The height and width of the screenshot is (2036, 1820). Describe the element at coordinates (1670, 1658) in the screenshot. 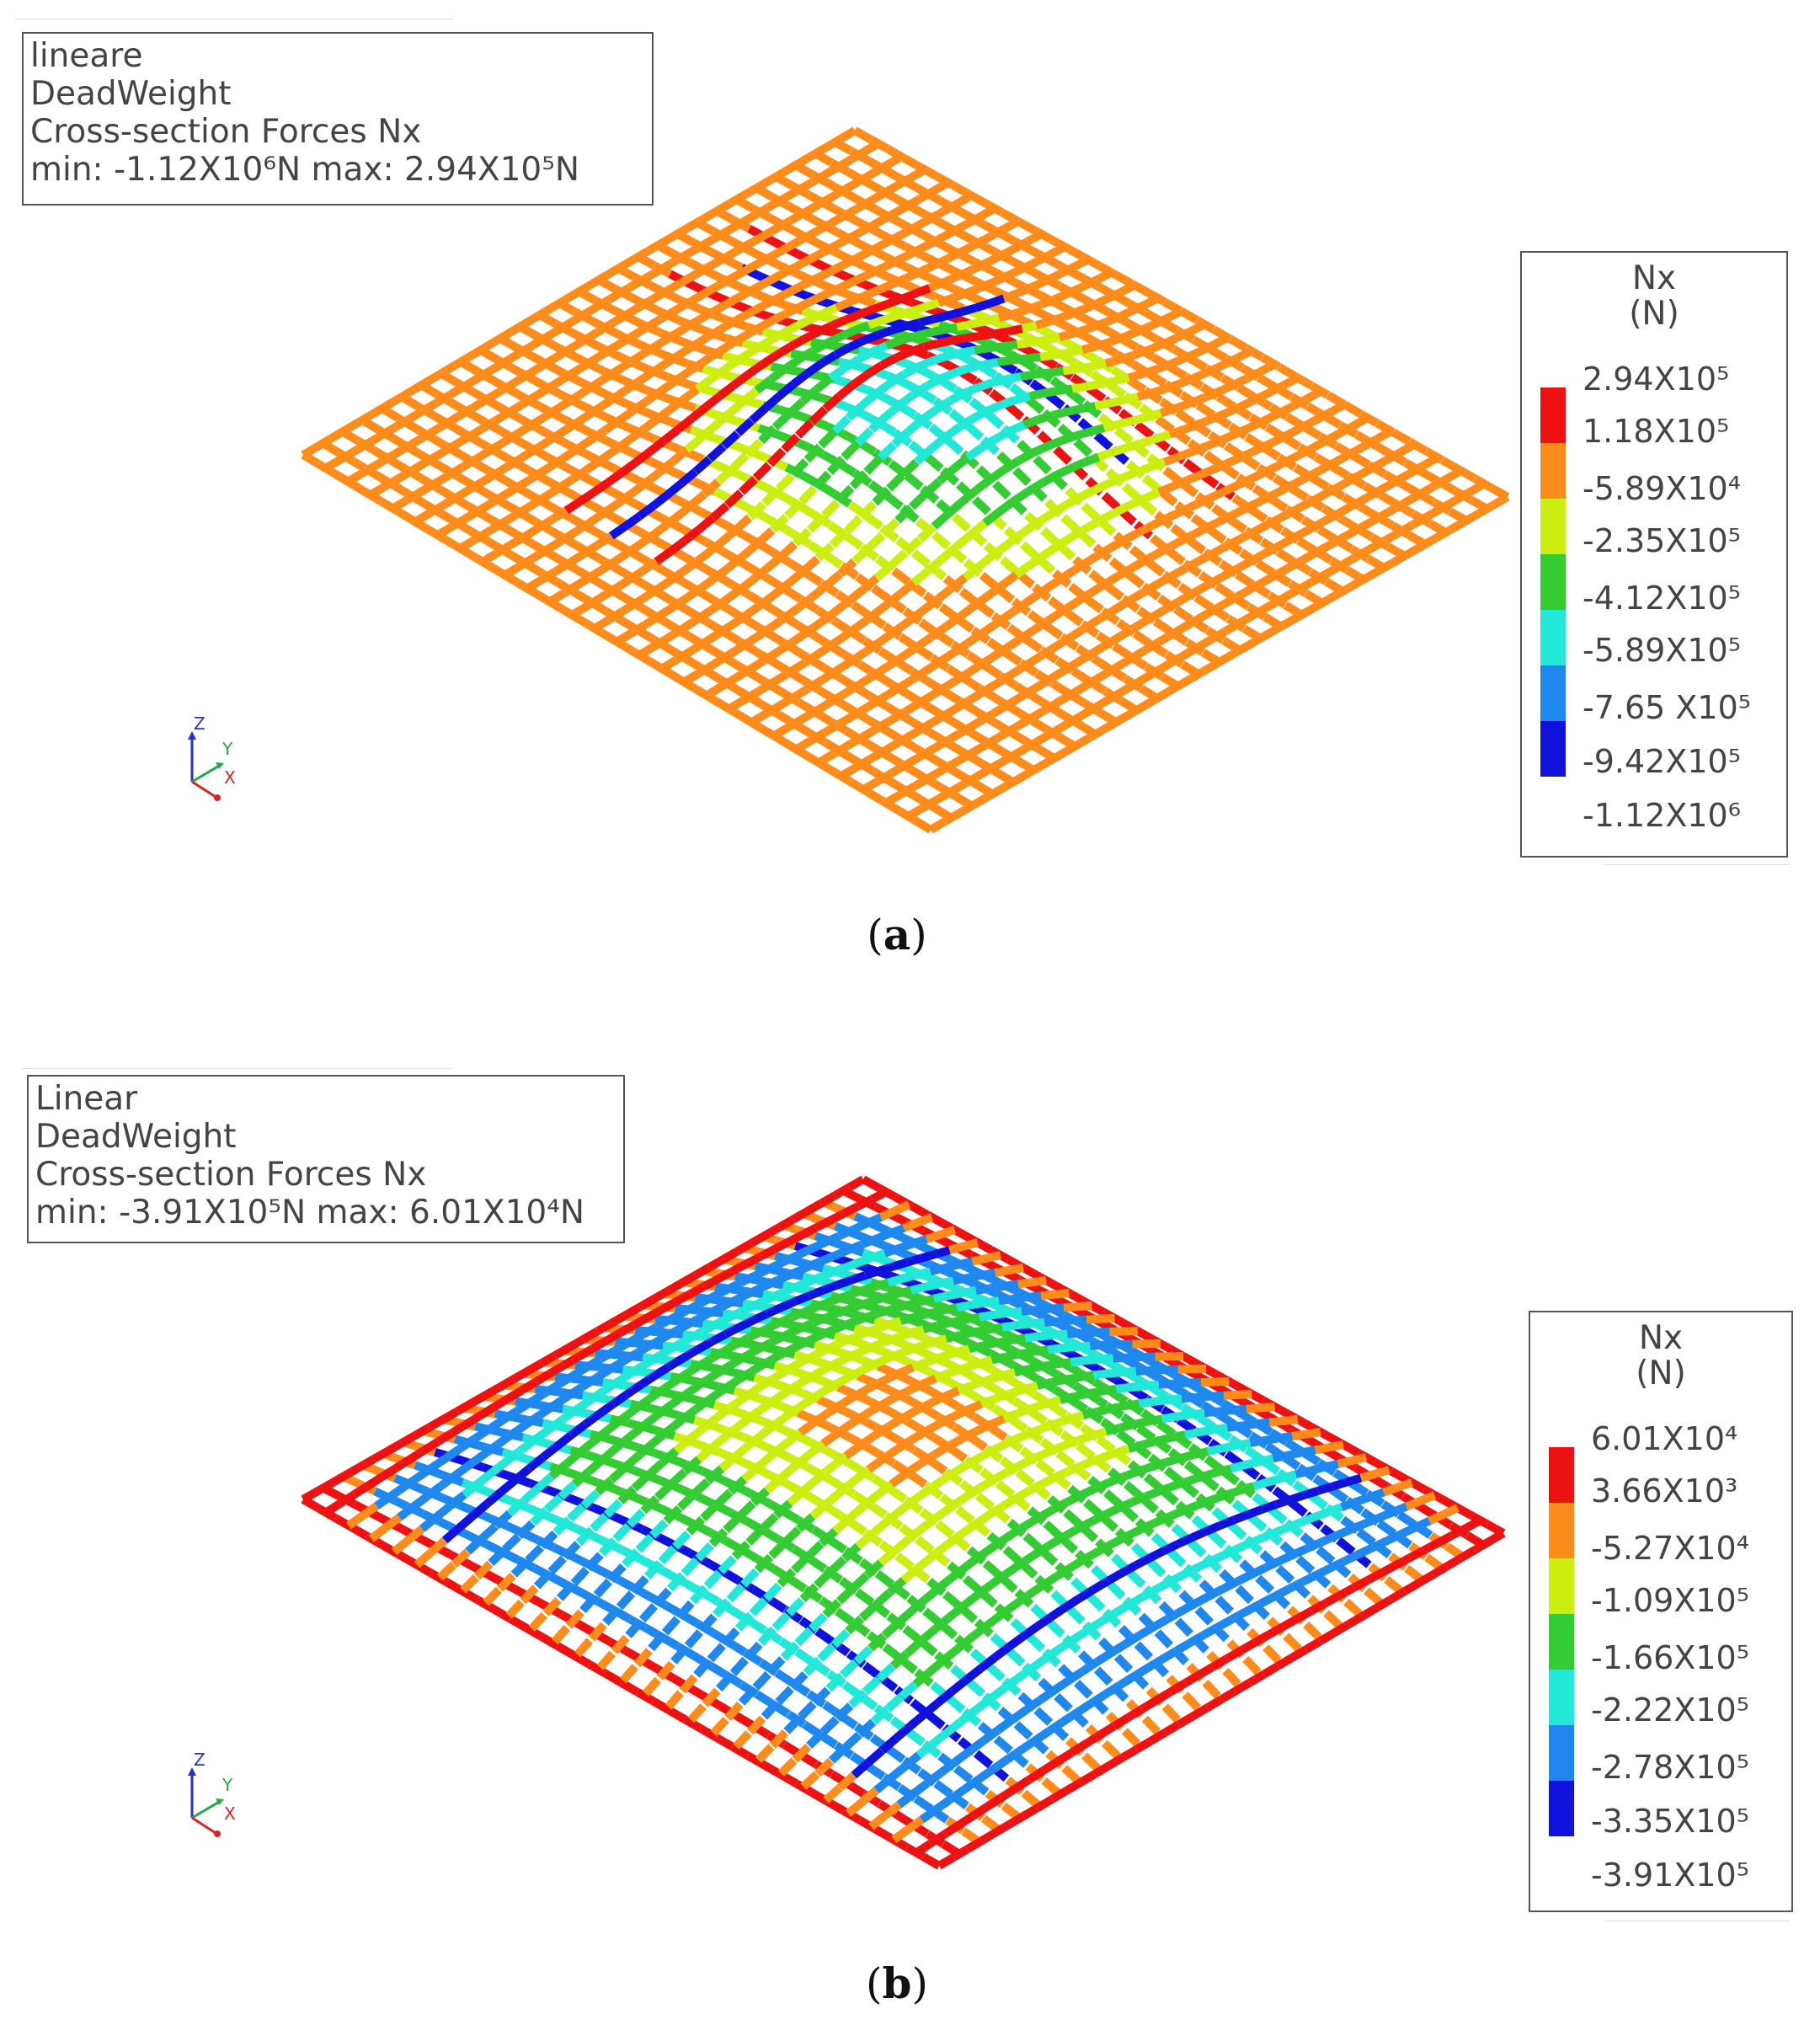

I see `legend-tick: -1.66X10⁵` at that location.